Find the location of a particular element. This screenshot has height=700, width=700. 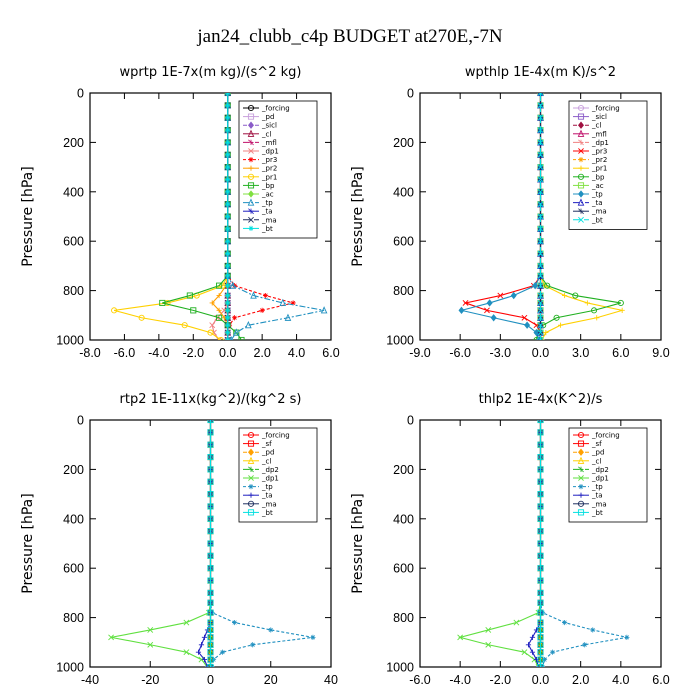

legend-label: _ta is located at coordinates (267, 212).